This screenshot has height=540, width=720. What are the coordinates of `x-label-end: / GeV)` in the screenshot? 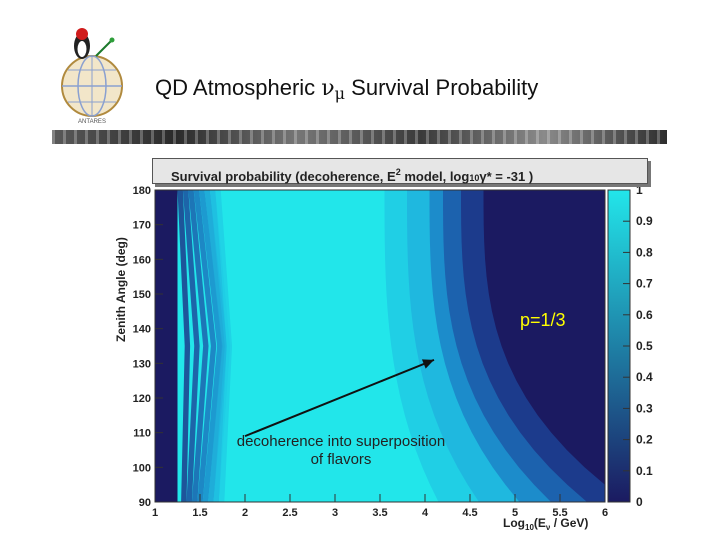 It's located at (569, 523).